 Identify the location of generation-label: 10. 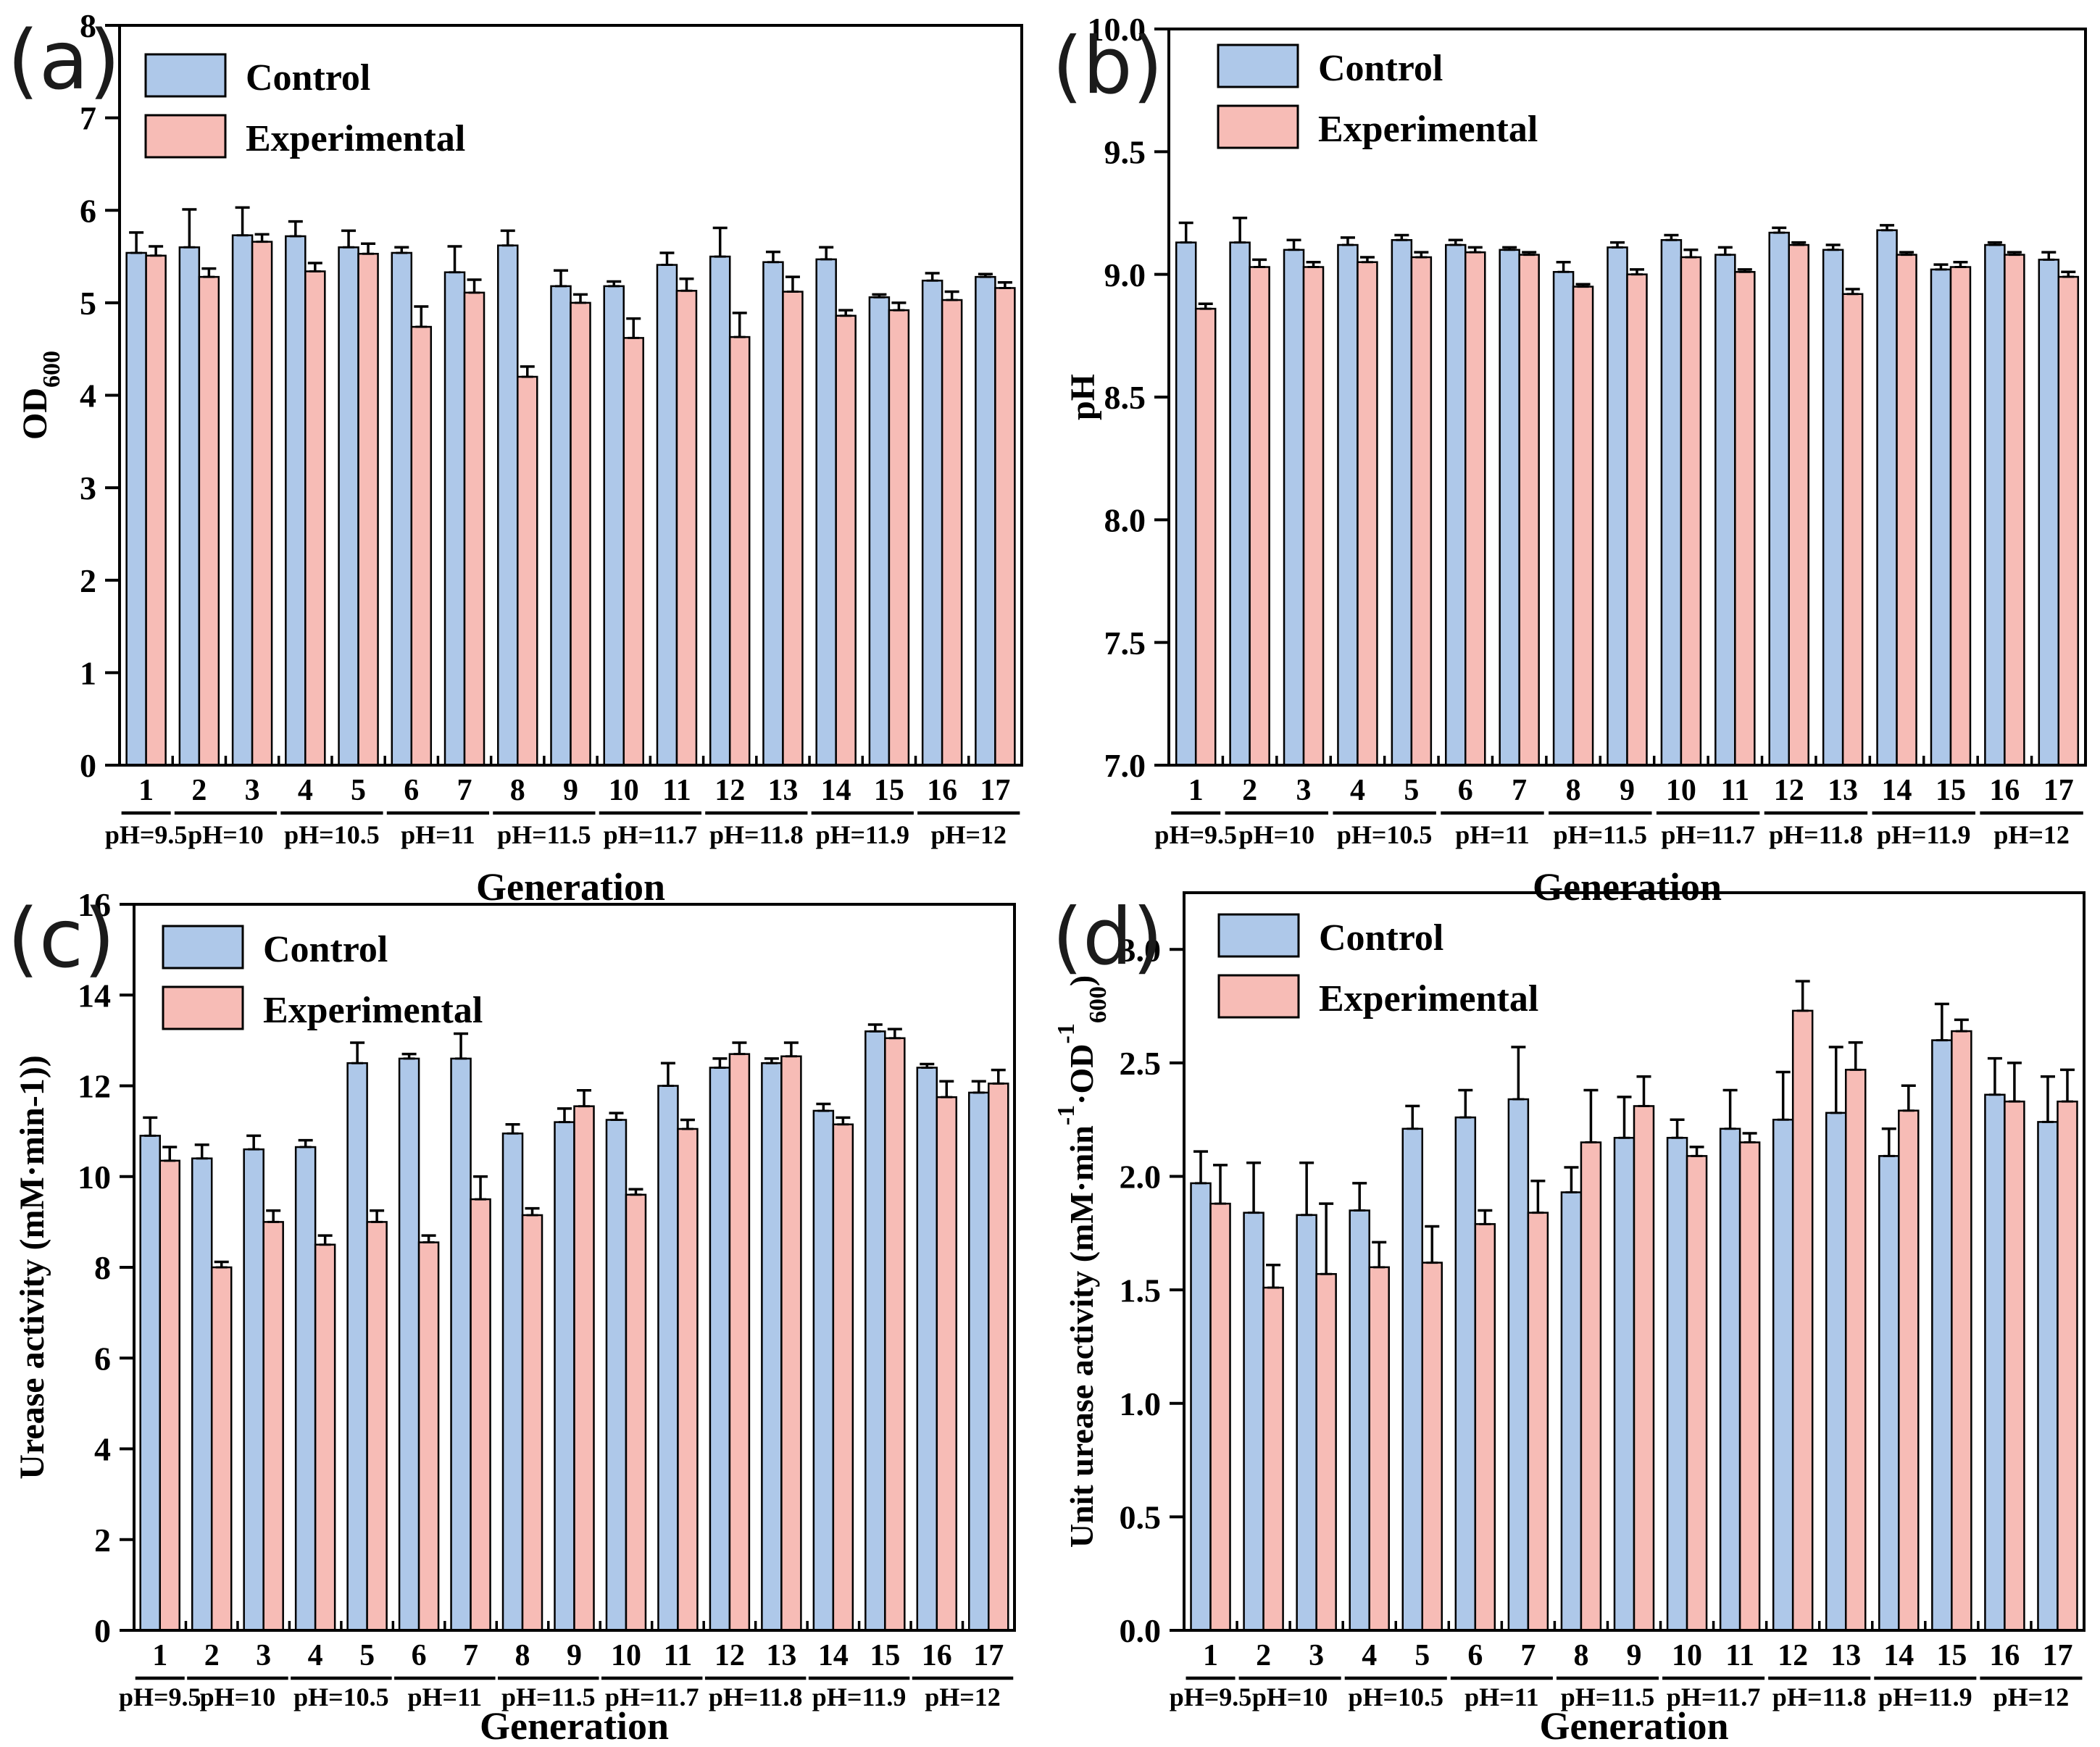
(1681, 790).